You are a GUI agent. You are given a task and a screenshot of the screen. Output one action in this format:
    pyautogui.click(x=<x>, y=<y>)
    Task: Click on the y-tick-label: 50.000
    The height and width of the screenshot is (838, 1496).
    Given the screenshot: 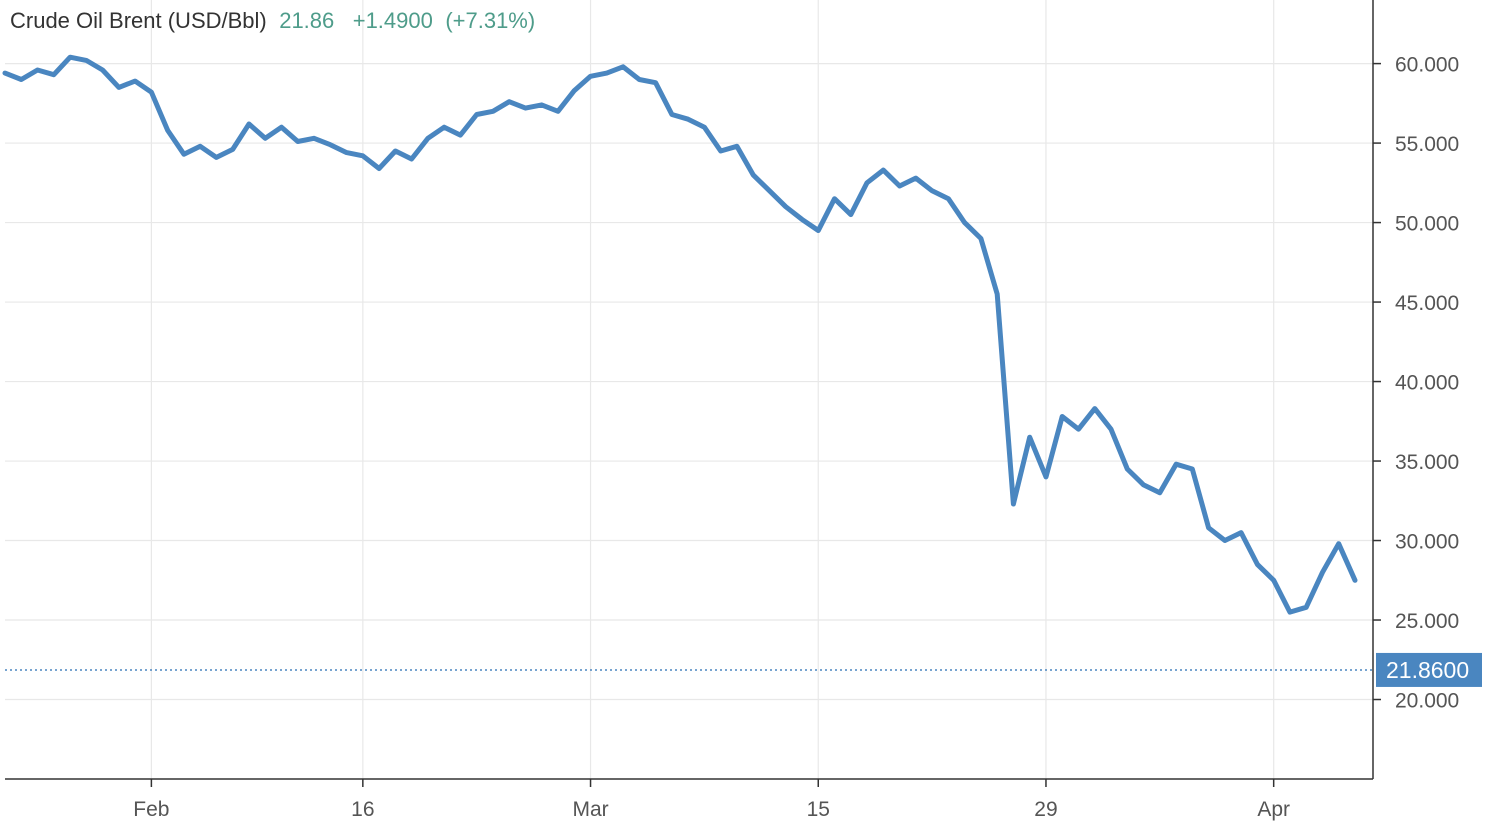 What is the action you would take?
    pyautogui.click(x=1427, y=224)
    